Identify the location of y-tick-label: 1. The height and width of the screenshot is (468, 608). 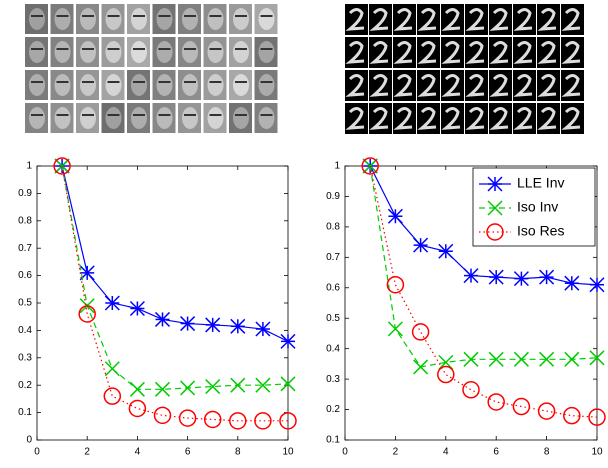
(337, 166).